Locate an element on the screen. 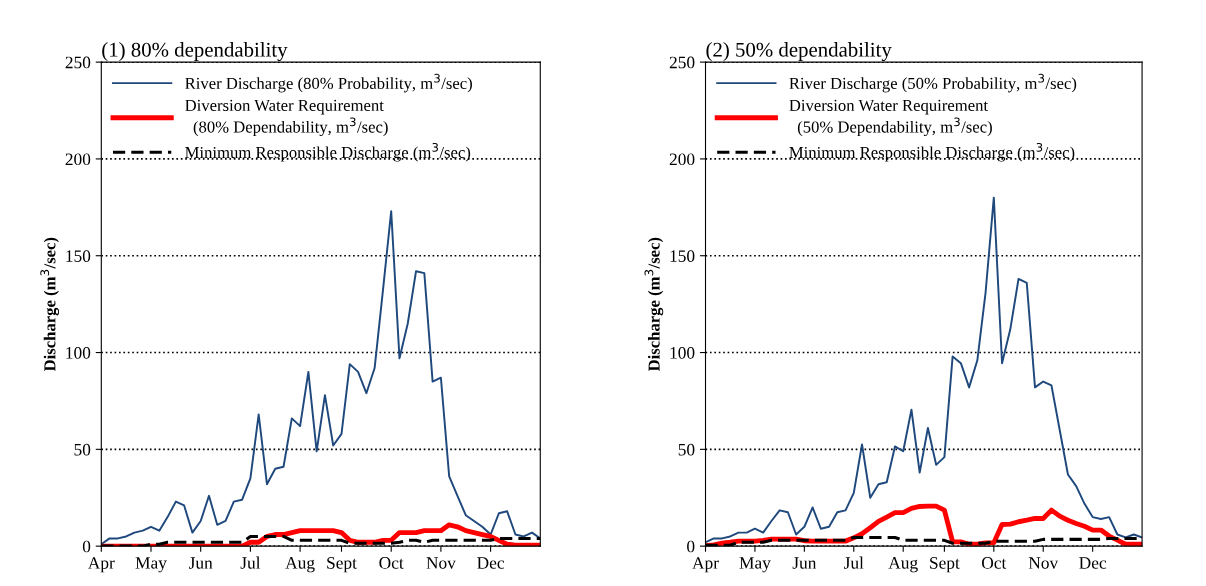  legend-label: River Discharge (80% Probability, m$^{3}$/sec) is located at coordinates (328, 83).